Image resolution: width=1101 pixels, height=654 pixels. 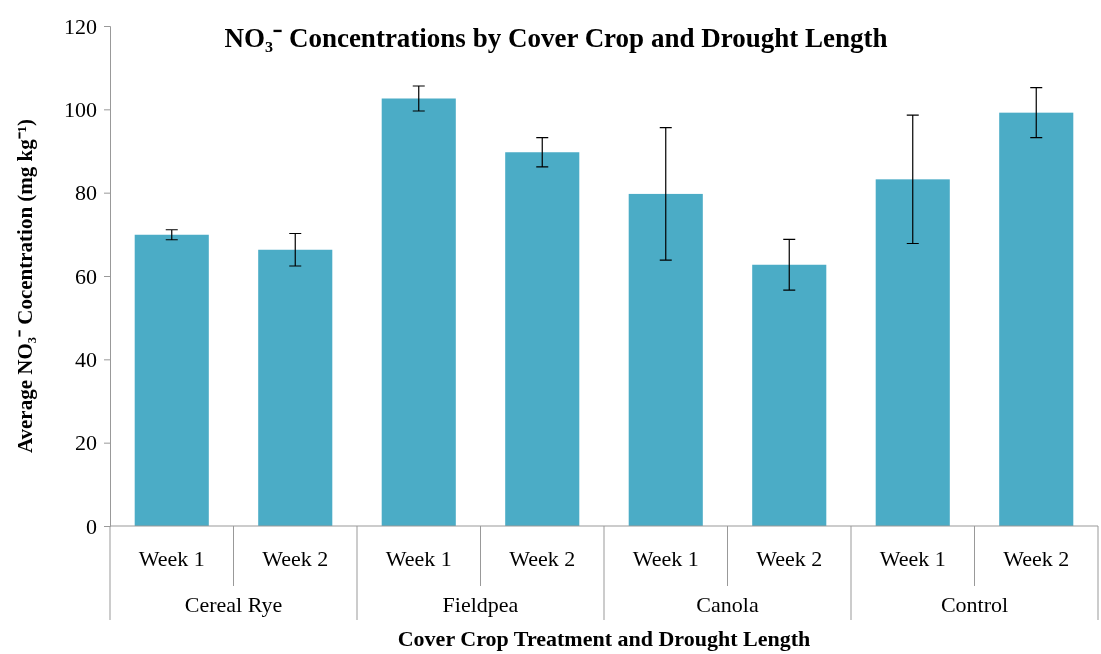 What do you see at coordinates (727, 604) in the screenshot?
I see `text: Canola` at bounding box center [727, 604].